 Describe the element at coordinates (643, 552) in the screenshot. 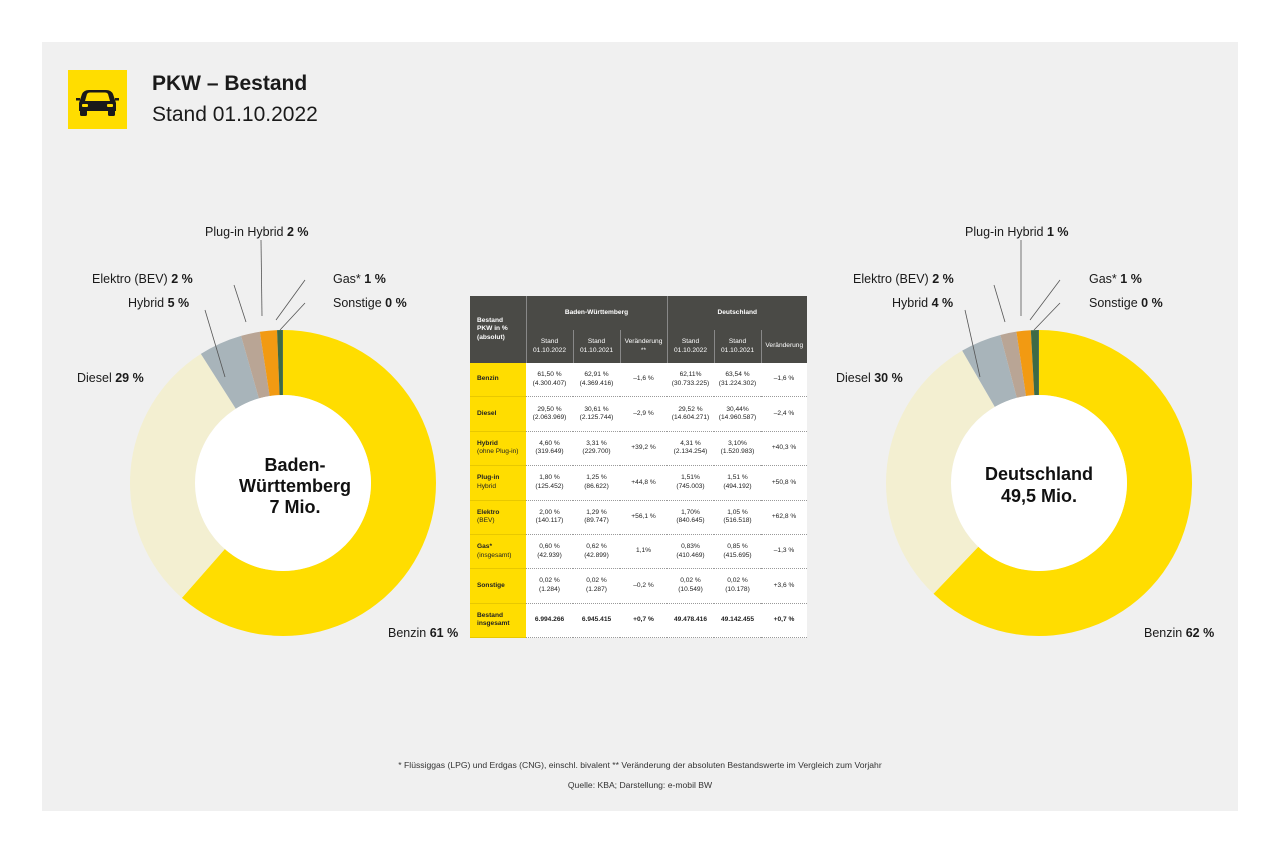

I see `table-cell: 1,1%` at that location.